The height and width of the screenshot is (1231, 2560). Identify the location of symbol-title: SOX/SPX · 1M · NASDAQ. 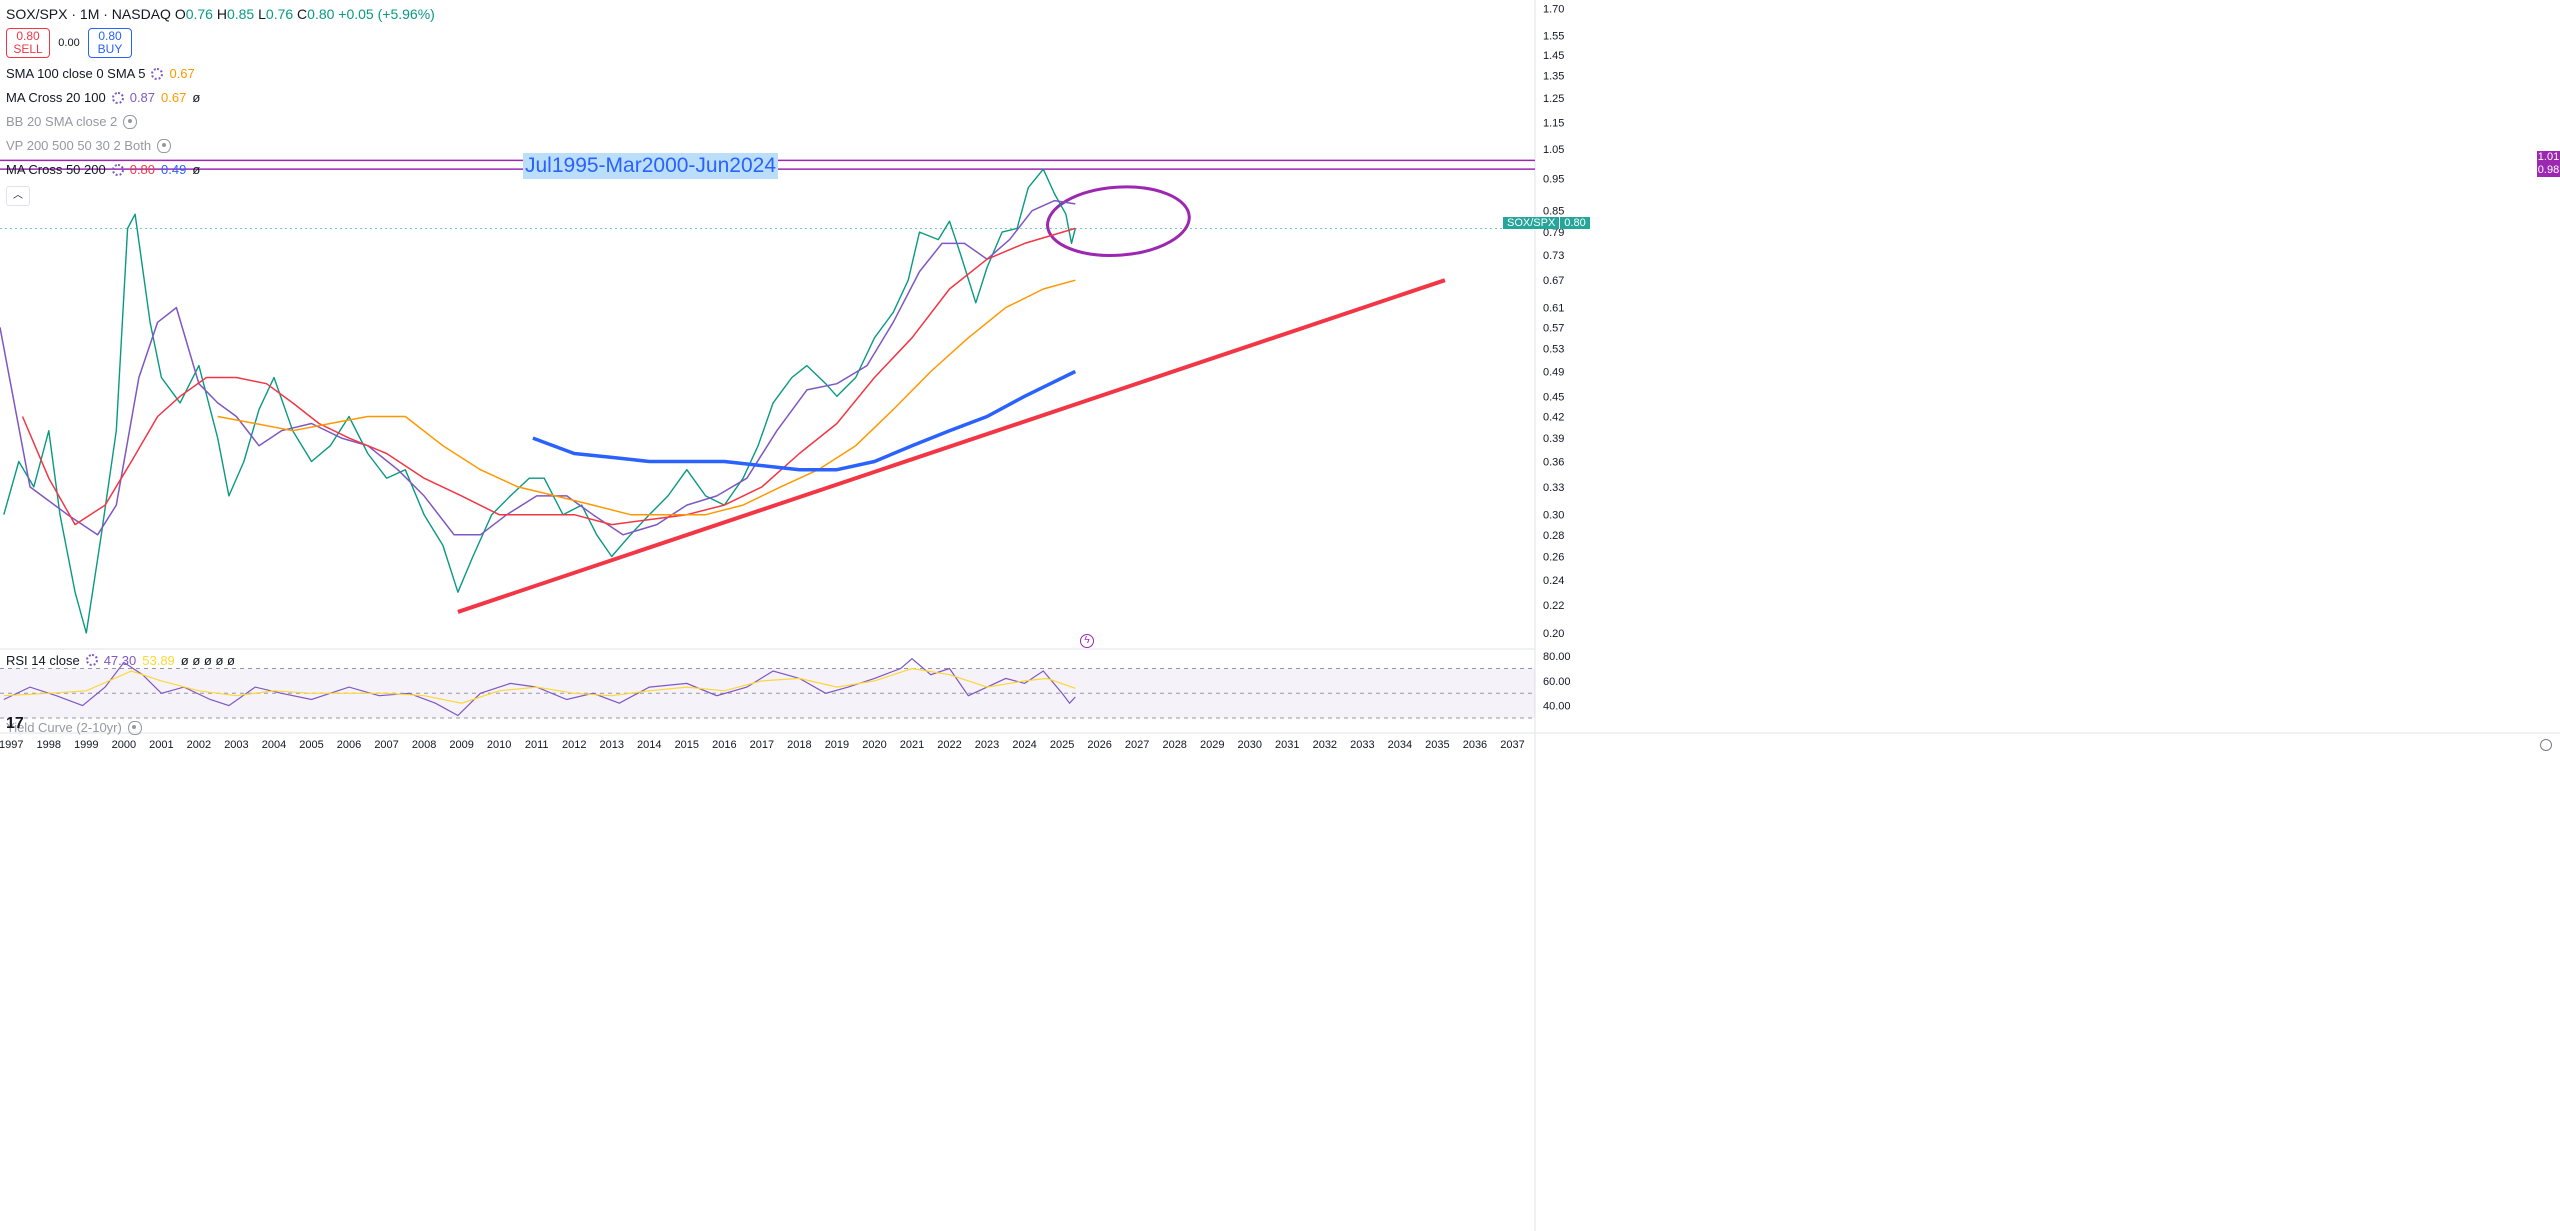
(88, 14).